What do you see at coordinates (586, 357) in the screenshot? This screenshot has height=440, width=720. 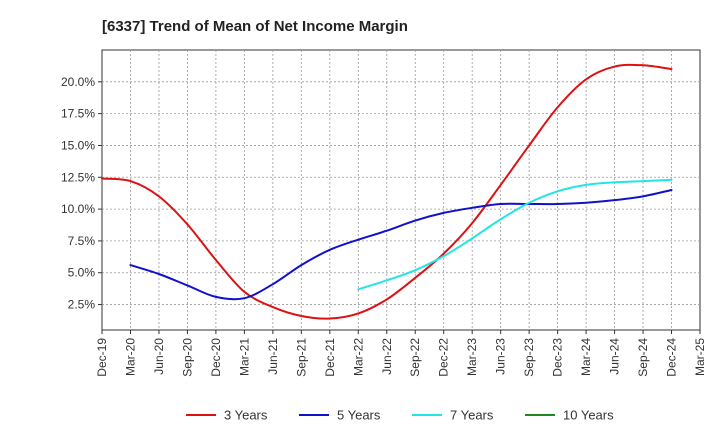 I see `x-tick-label: Mar-24` at bounding box center [586, 357].